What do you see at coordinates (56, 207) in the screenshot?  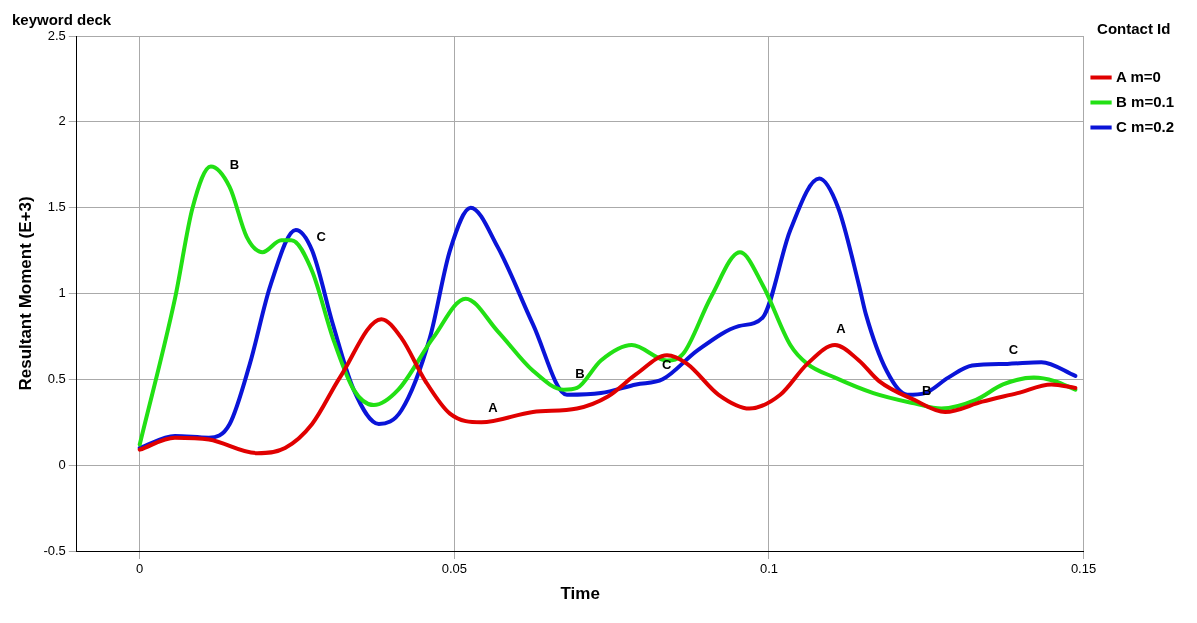 I see `y-tick-label: 1.5` at bounding box center [56, 207].